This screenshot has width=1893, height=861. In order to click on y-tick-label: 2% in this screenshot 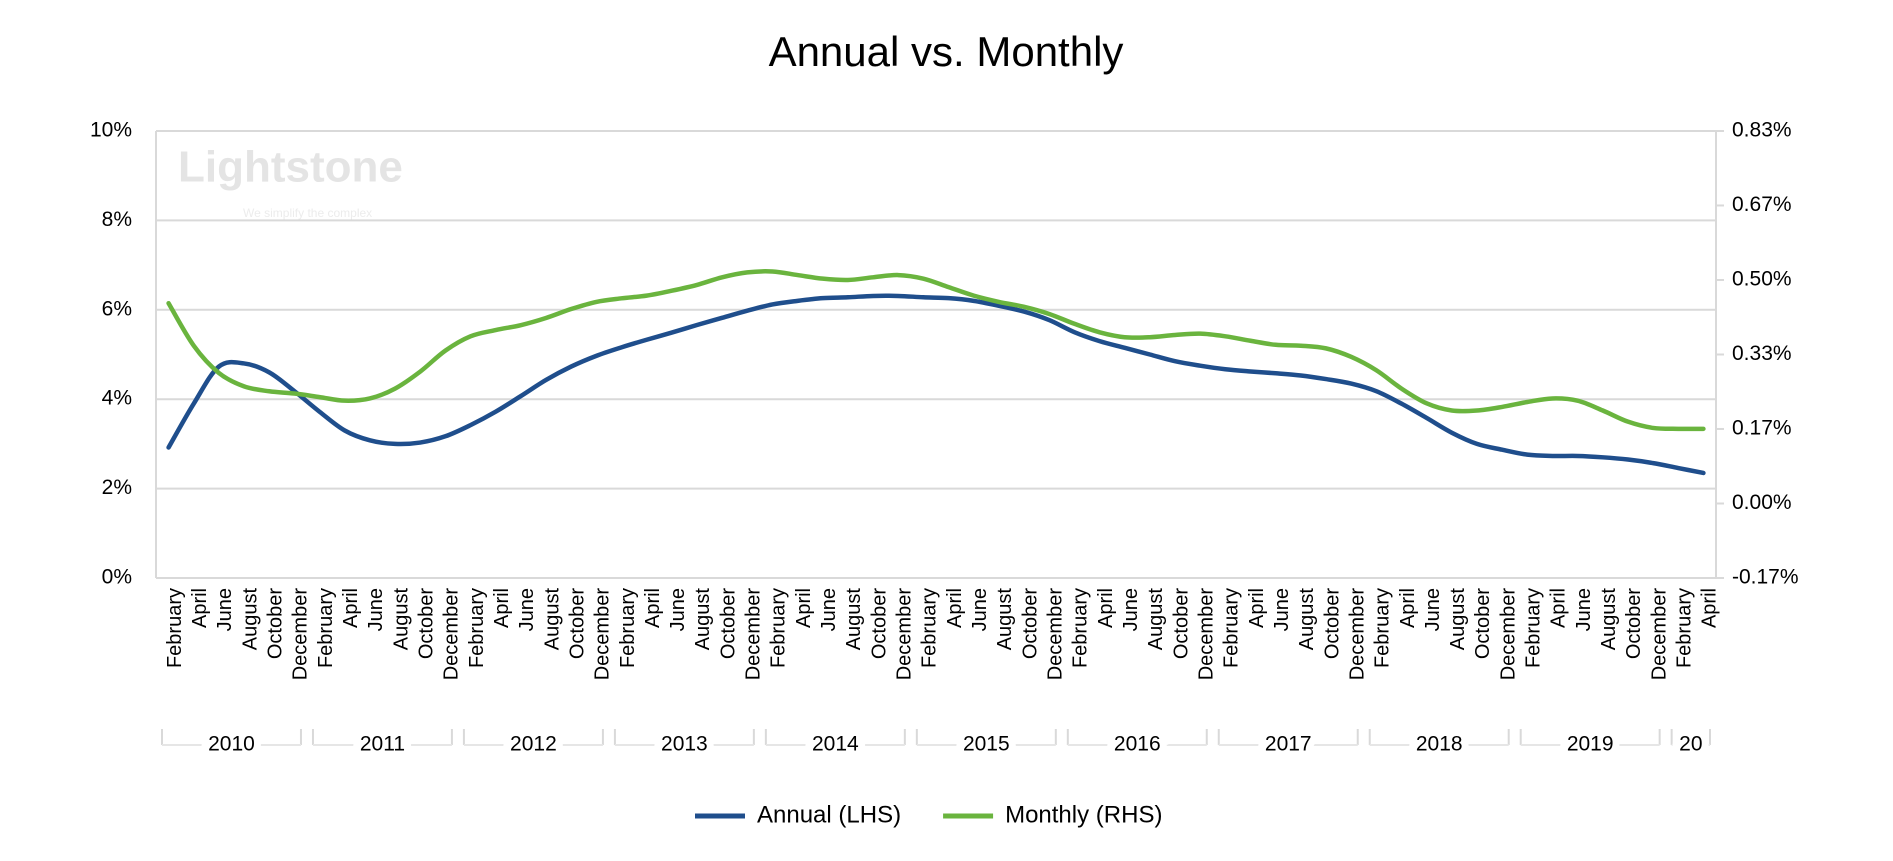, I will do `click(117, 487)`.